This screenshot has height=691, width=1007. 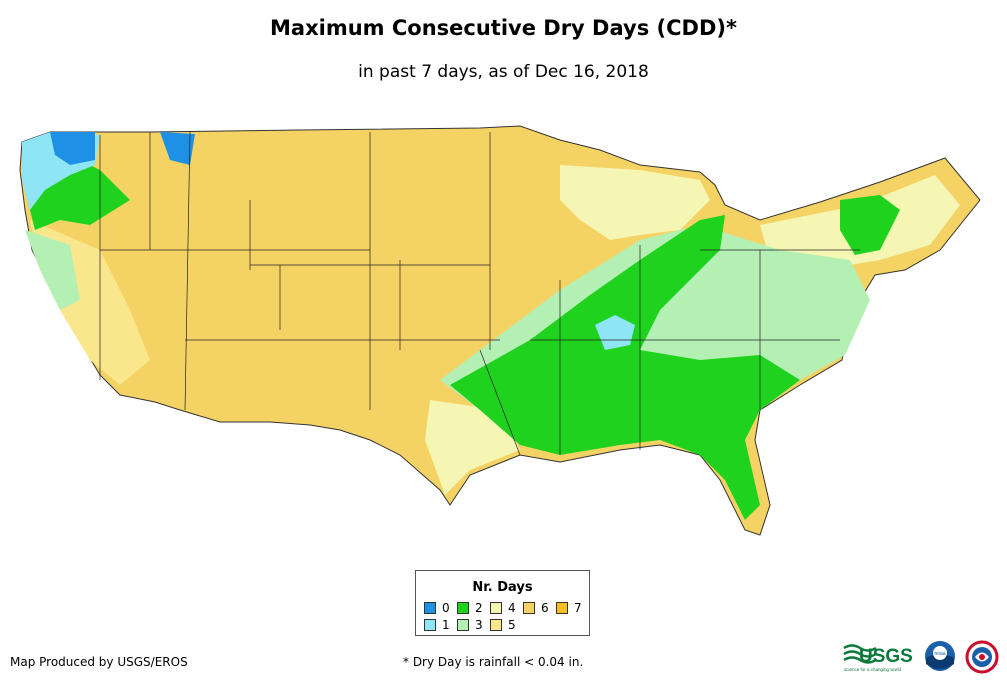 I want to click on legend-item-3: 3, so click(x=470, y=625).